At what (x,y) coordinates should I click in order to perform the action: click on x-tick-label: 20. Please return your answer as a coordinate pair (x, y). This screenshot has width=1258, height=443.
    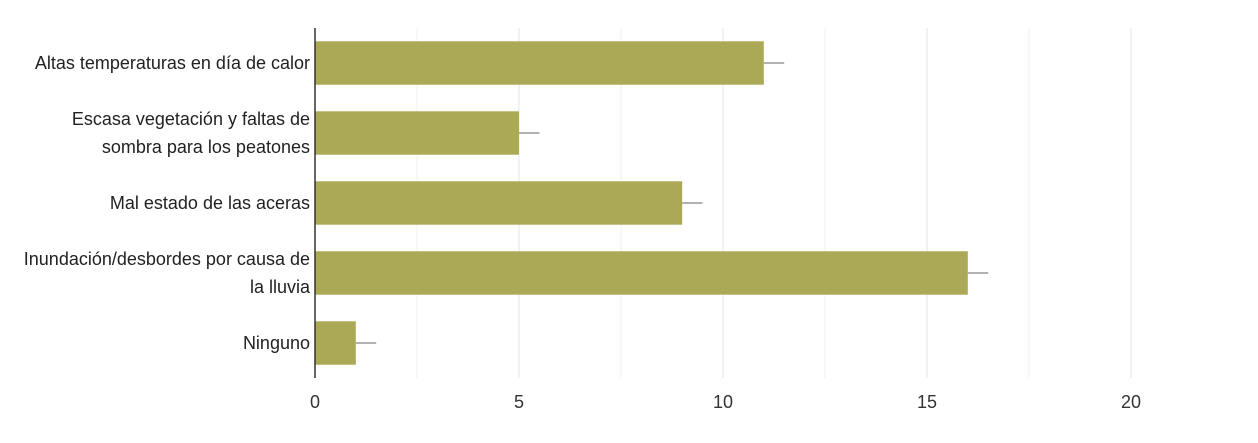
    Looking at the image, I should click on (1131, 402).